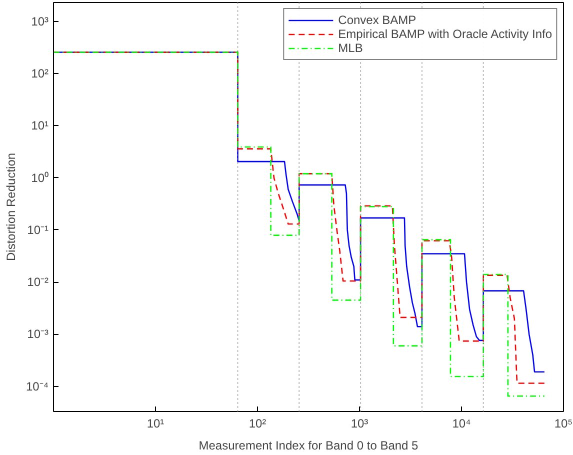  What do you see at coordinates (40, 73) in the screenshot?
I see `y-tick-label: 10²` at bounding box center [40, 73].